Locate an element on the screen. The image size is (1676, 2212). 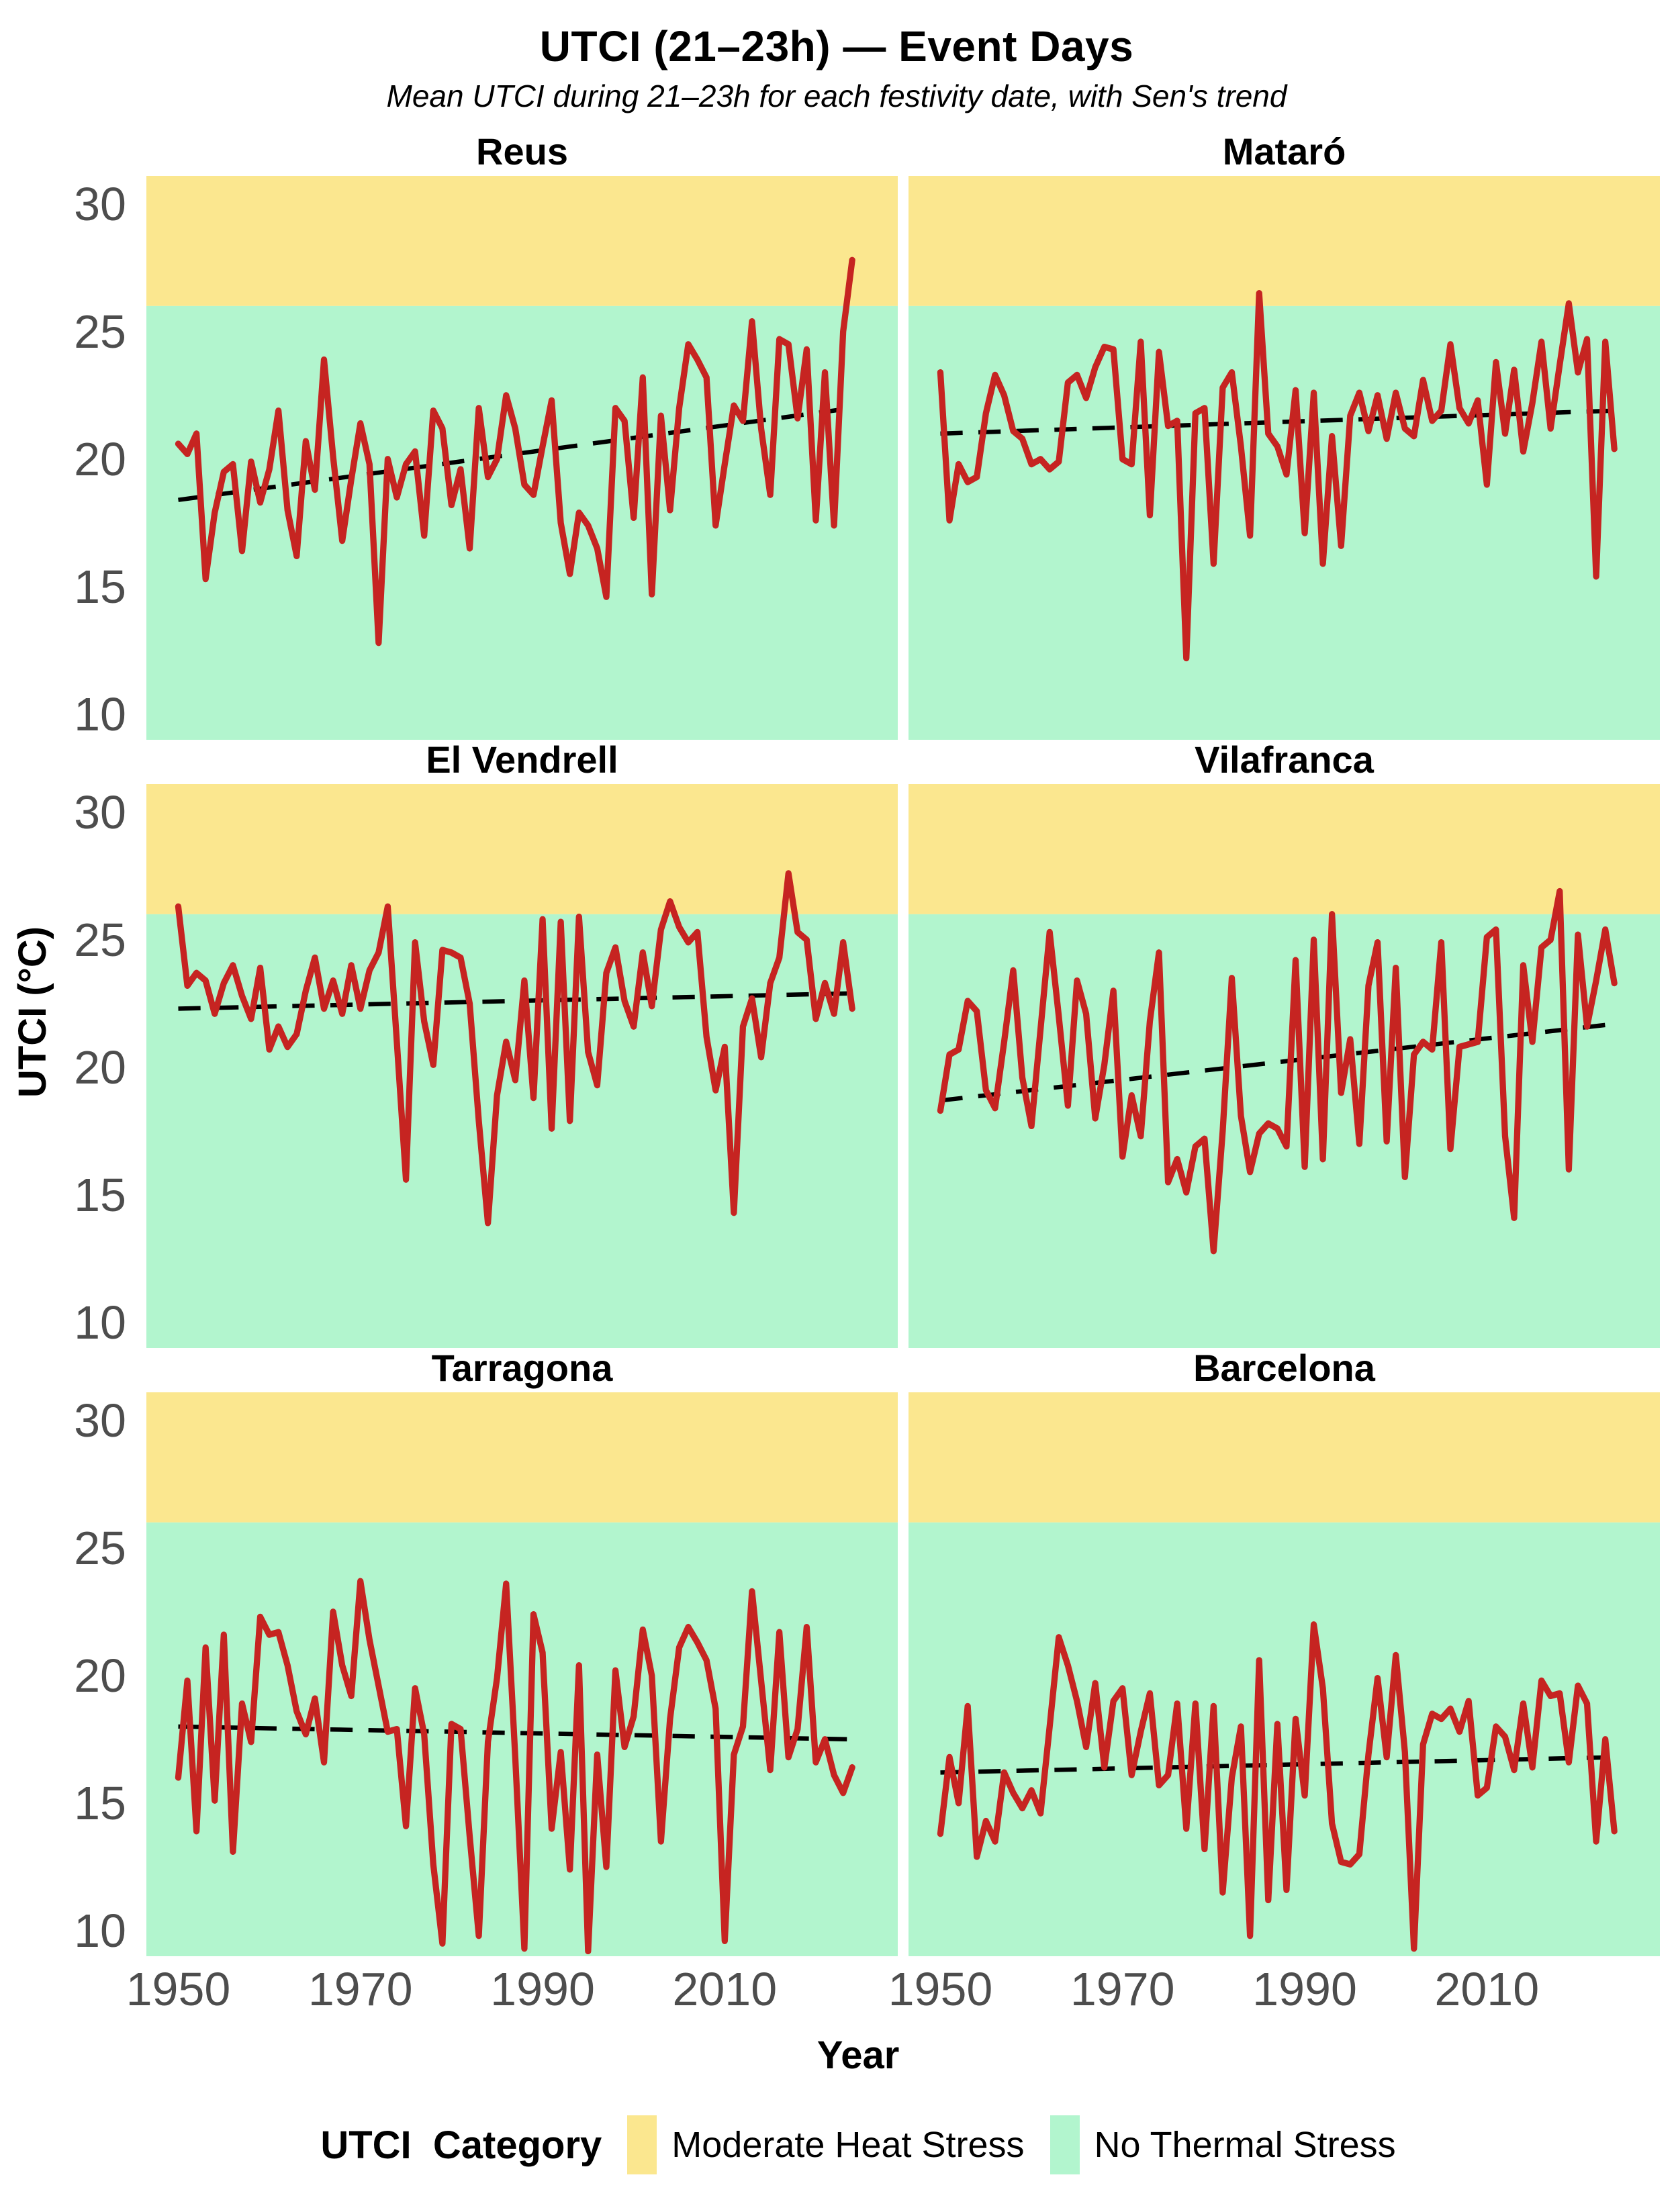
y-axis-title: UTCI (°C) is located at coordinates (33, 1012).